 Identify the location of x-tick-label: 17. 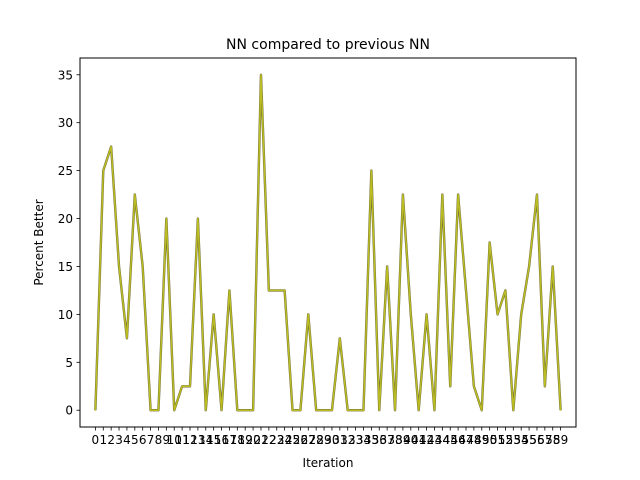
(229, 440).